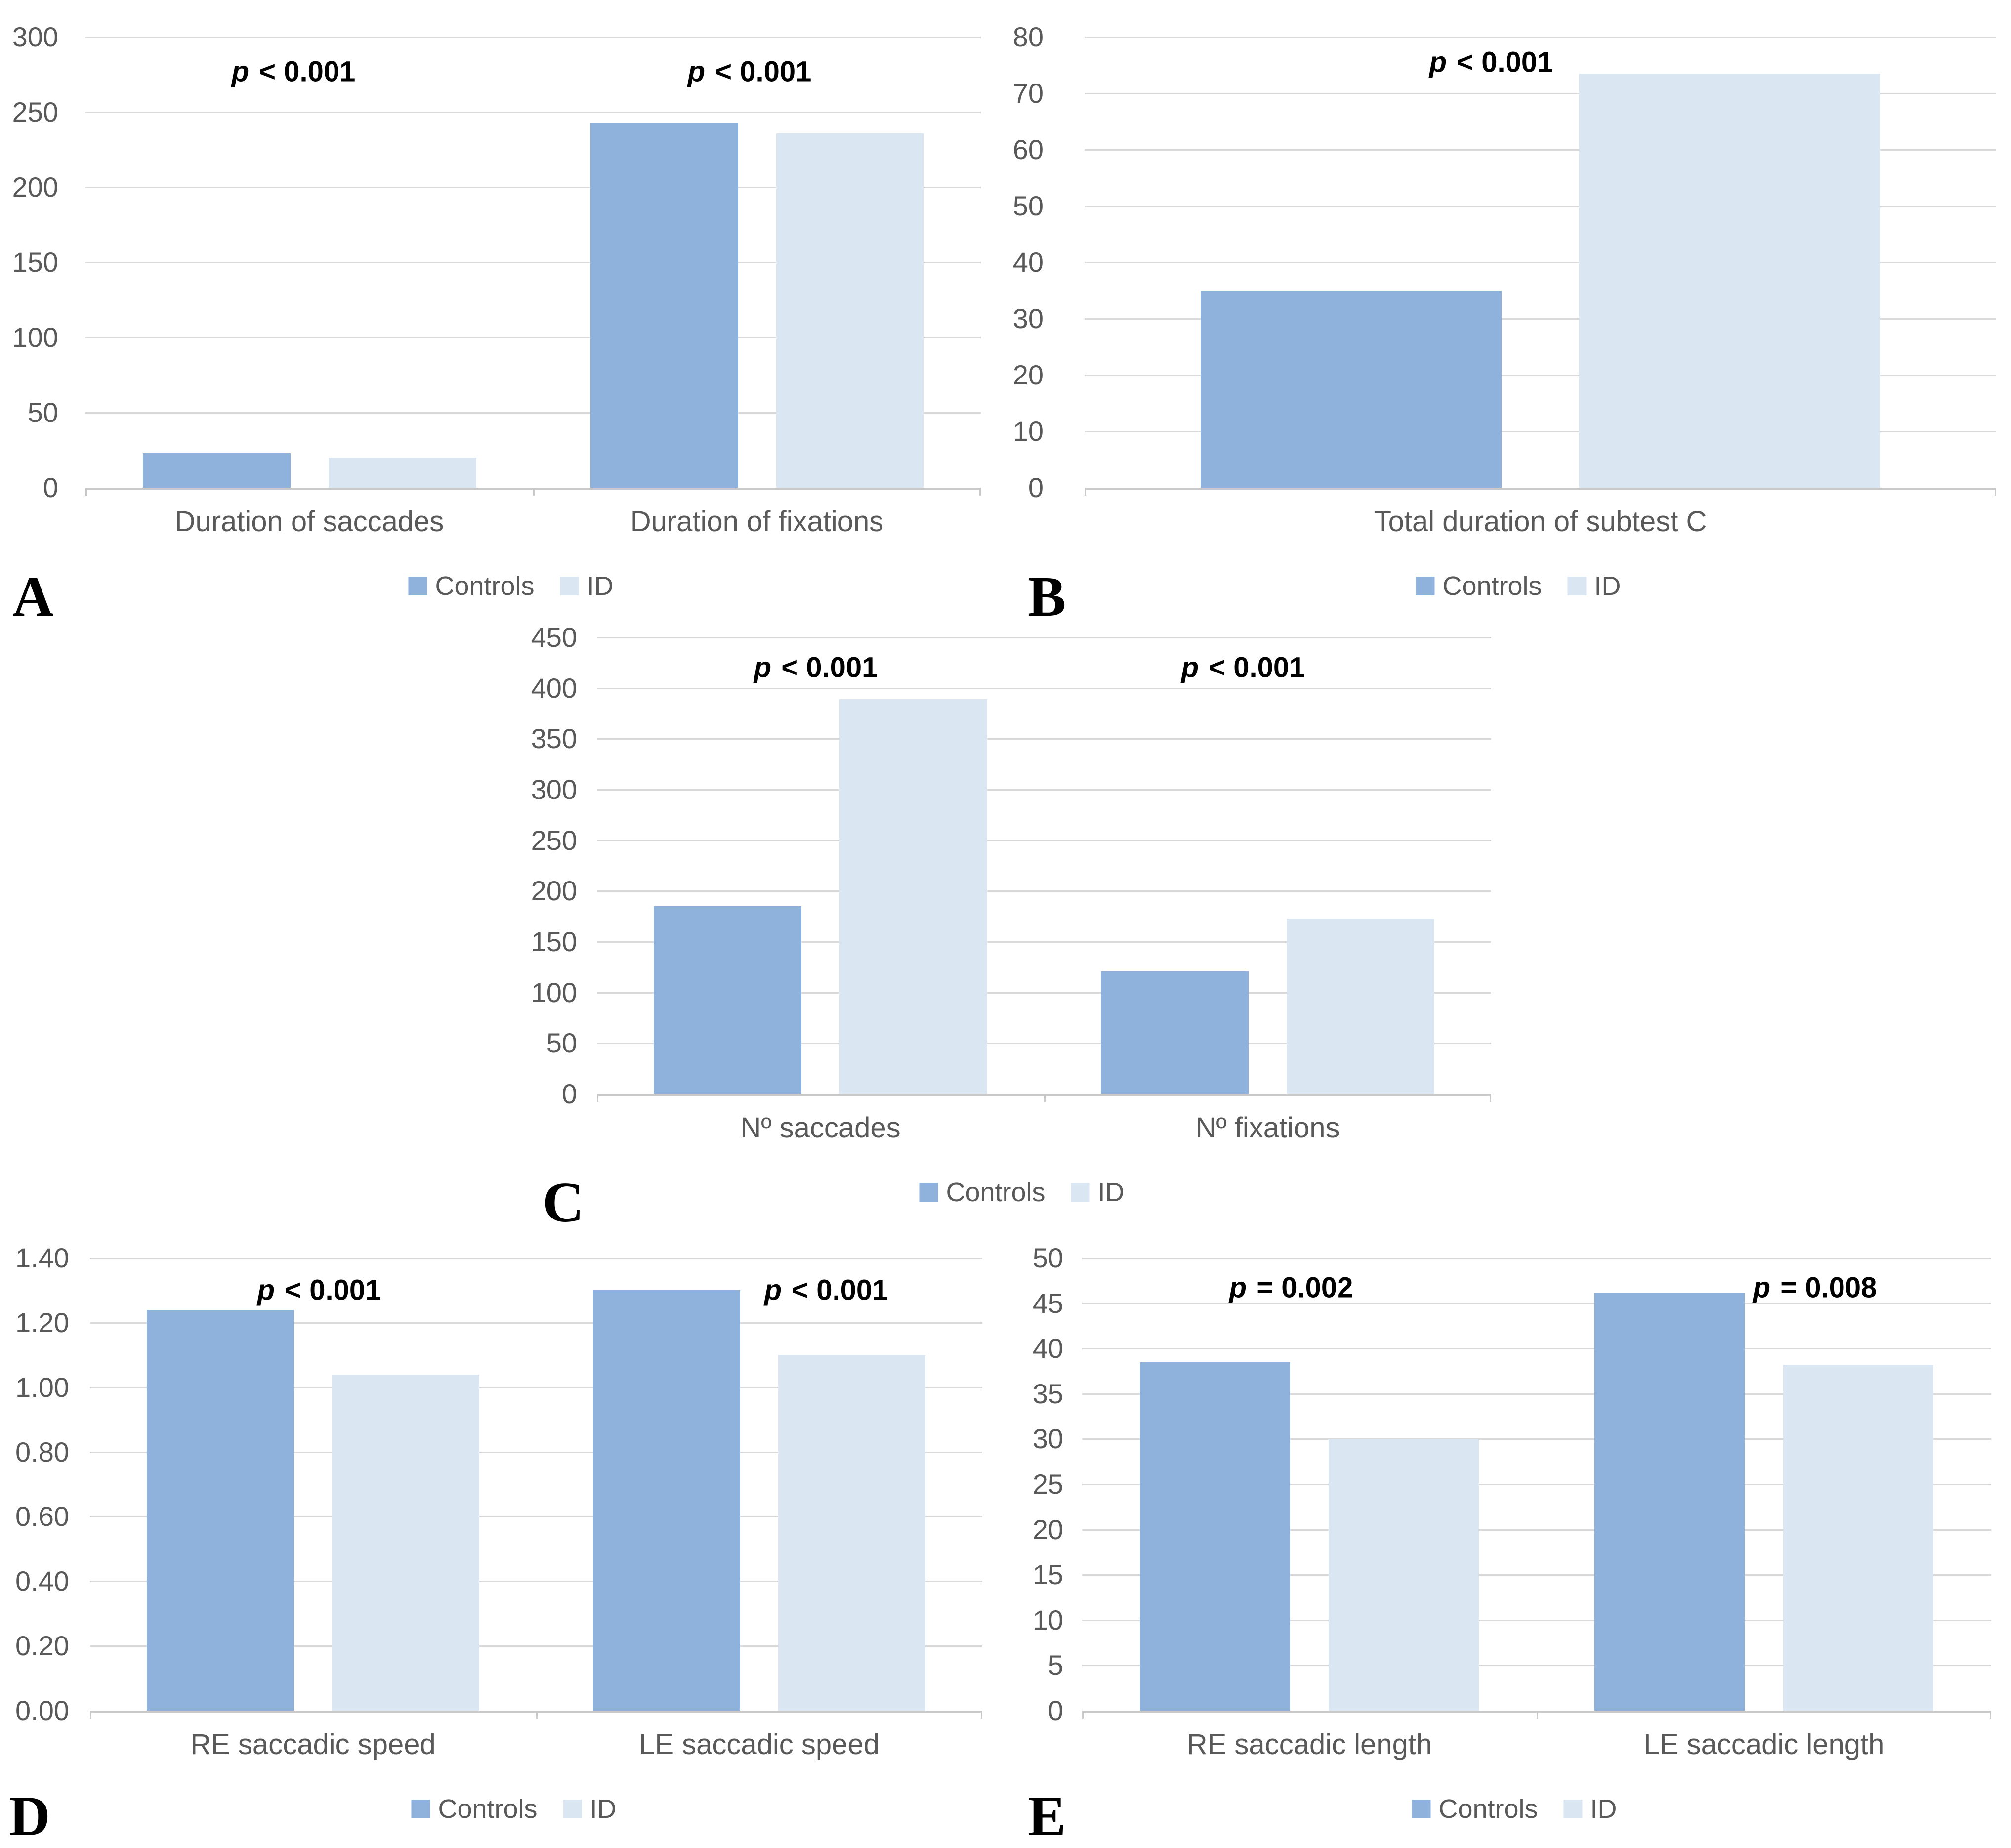 Image resolution: width=2011 pixels, height=1848 pixels. Describe the element at coordinates (1028, 431) in the screenshot. I see `y-tick-label-b: 10` at that location.